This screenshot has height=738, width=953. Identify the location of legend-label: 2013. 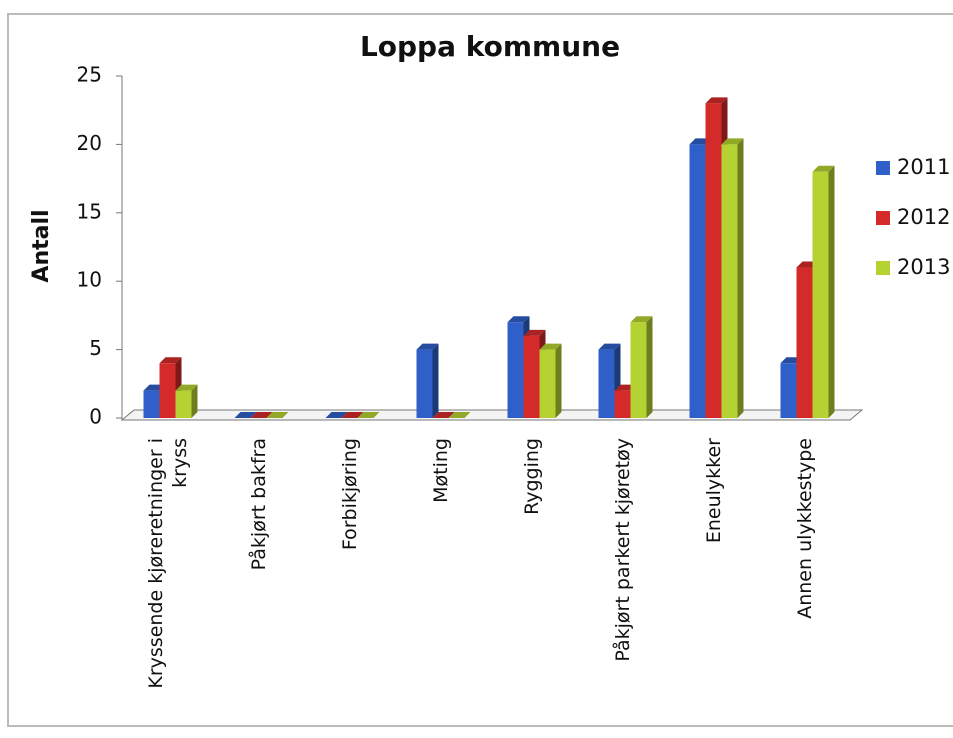
(923, 267).